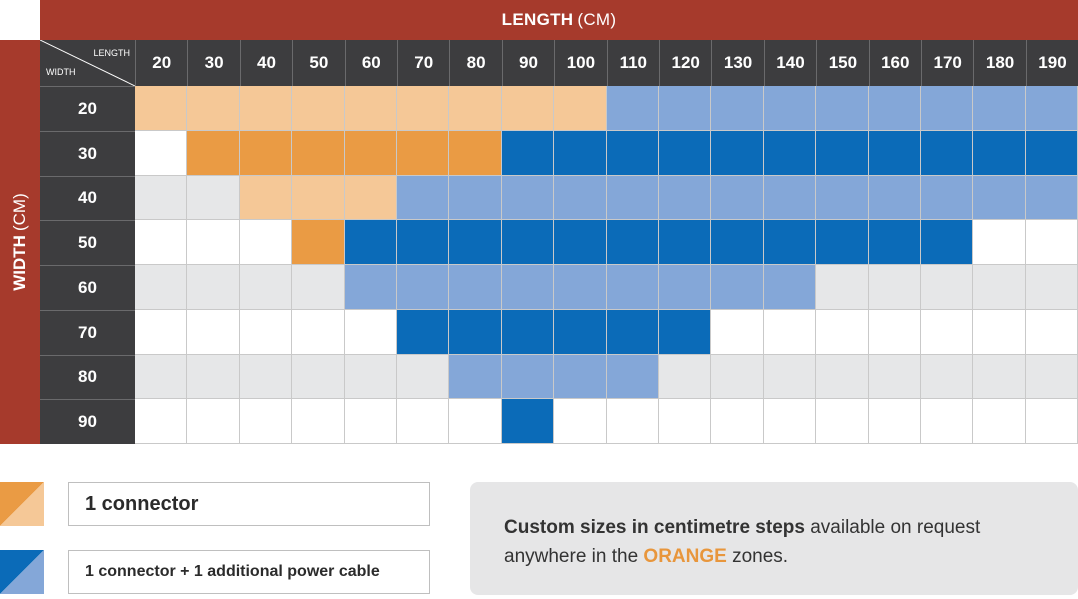 This screenshot has height=599, width=1078. What do you see at coordinates (842, 63) in the screenshot?
I see `column-header-150: 150` at bounding box center [842, 63].